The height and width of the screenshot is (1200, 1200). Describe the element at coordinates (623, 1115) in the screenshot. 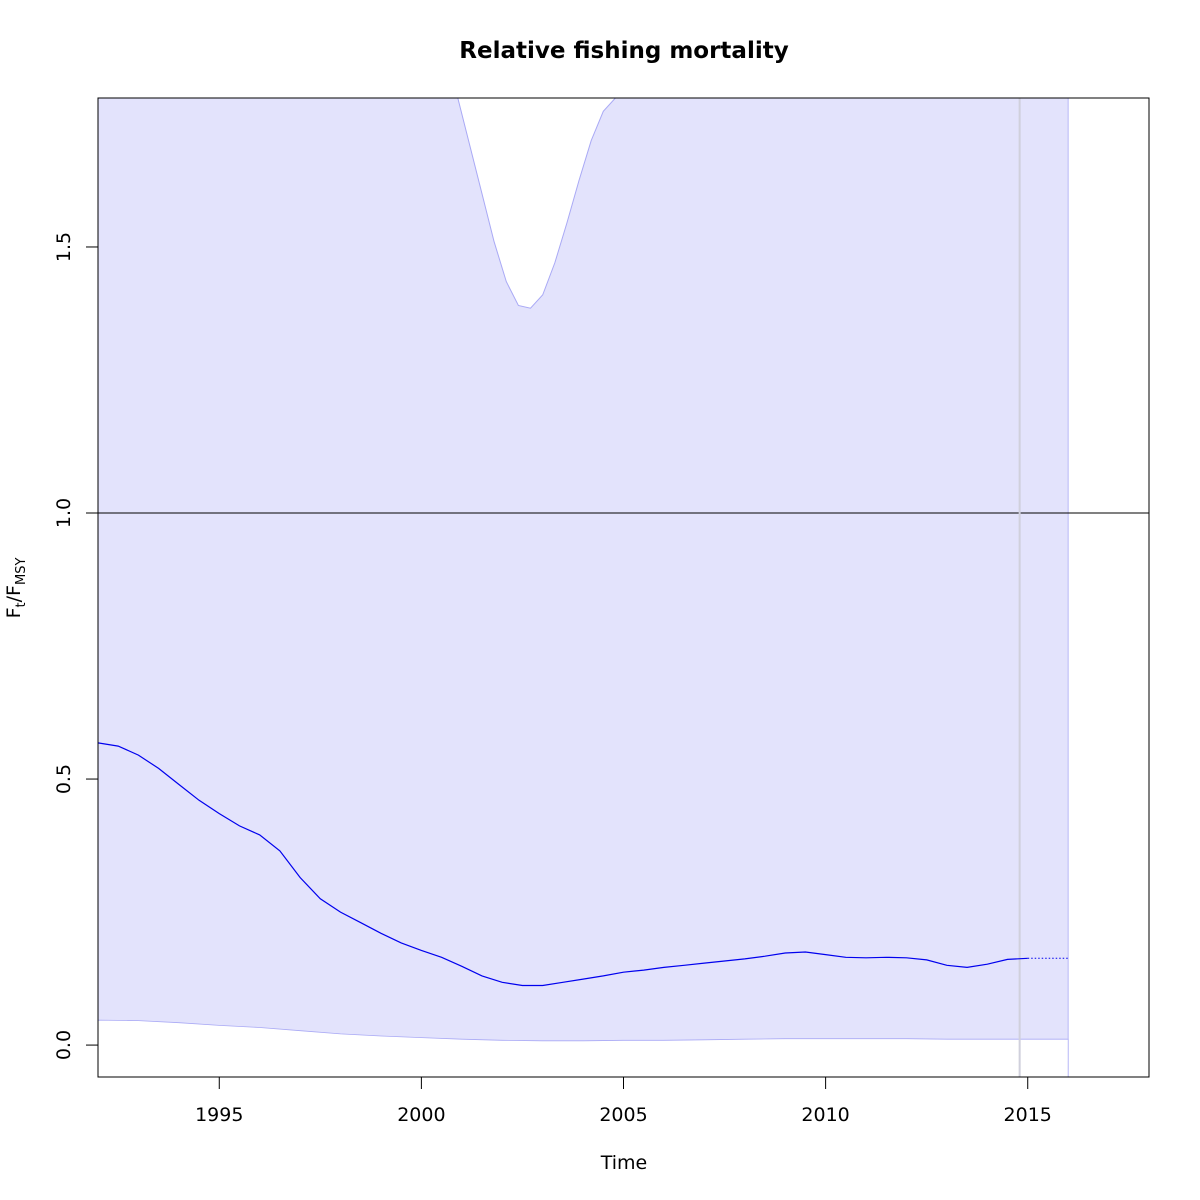

I see `x-tick-label: 2005` at that location.